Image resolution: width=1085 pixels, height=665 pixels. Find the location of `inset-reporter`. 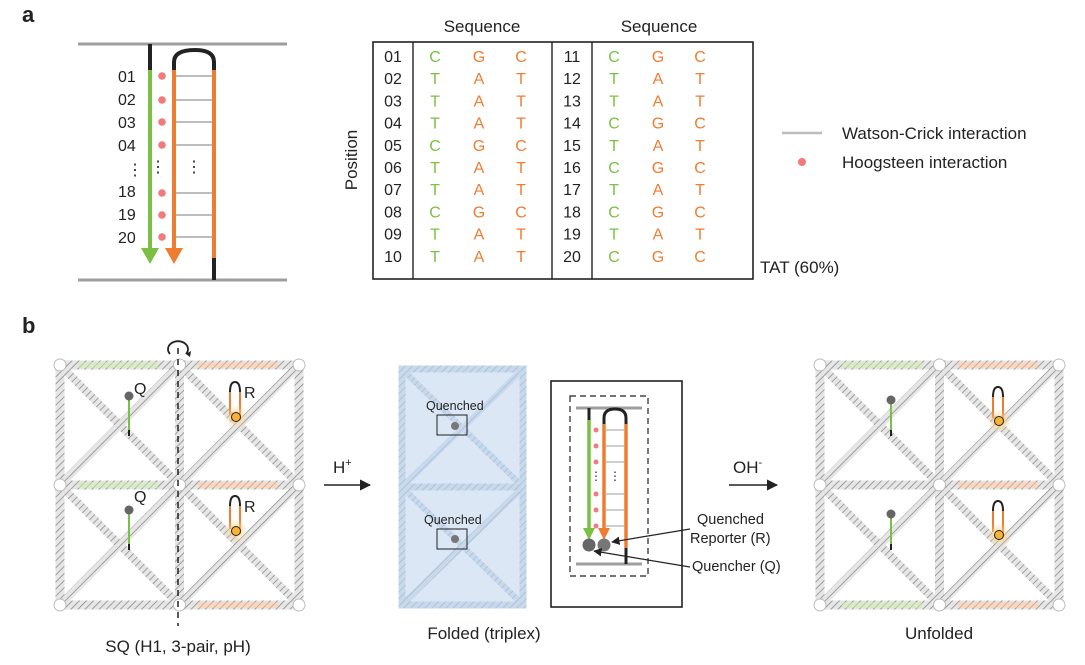

inset-reporter is located at coordinates (604, 545).